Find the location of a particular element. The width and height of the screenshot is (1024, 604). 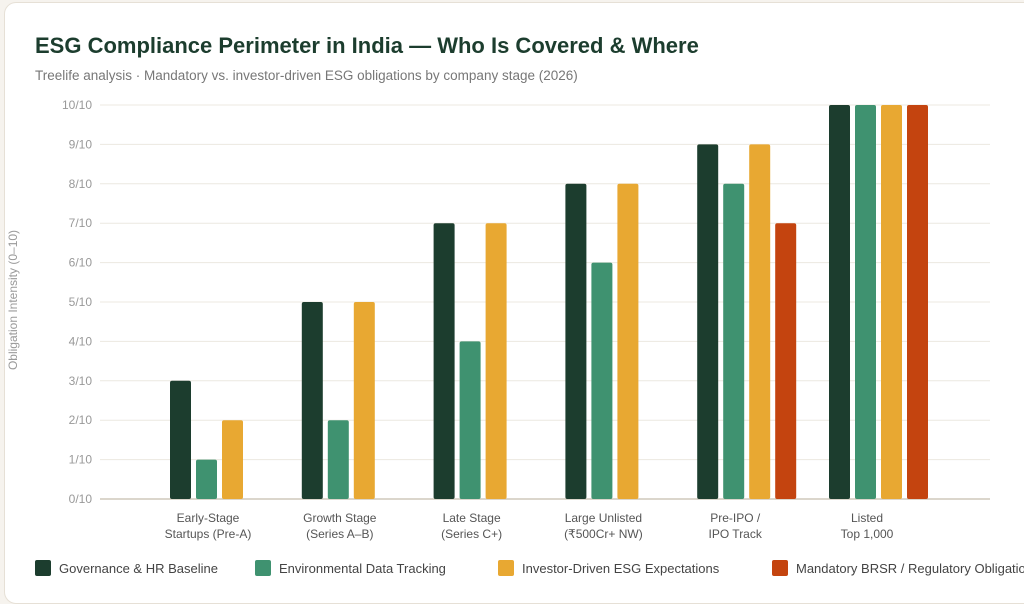

y-tick-label: 0/10 is located at coordinates (81, 499).